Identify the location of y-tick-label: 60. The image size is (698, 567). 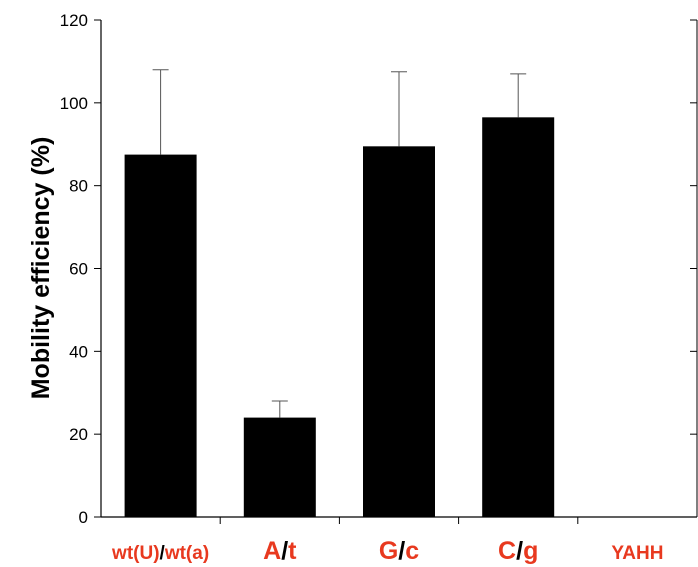
(78, 269).